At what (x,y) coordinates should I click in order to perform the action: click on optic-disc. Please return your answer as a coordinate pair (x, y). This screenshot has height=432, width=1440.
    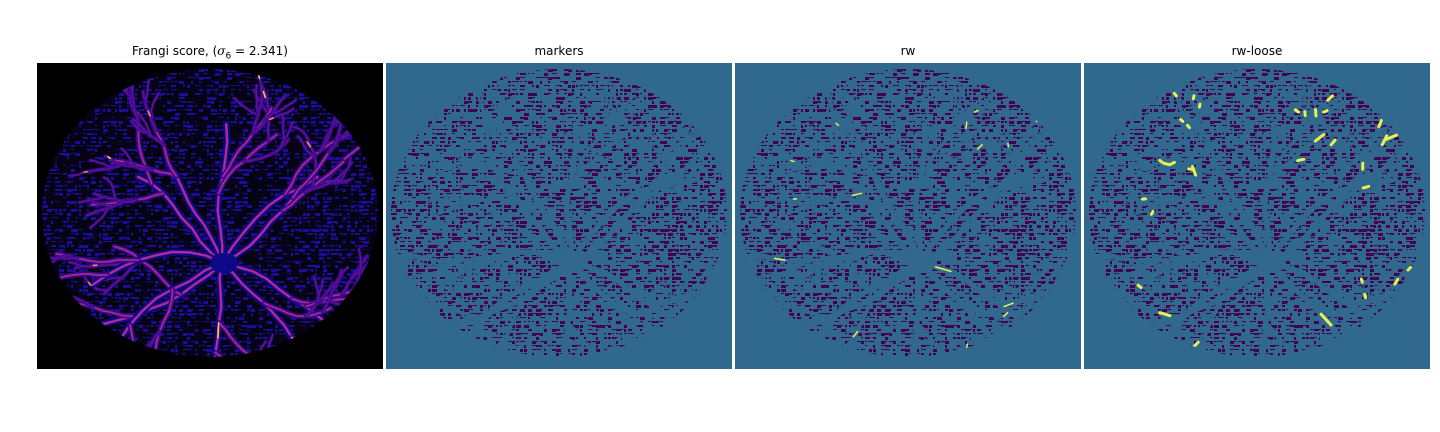
    Looking at the image, I should click on (573, 263).